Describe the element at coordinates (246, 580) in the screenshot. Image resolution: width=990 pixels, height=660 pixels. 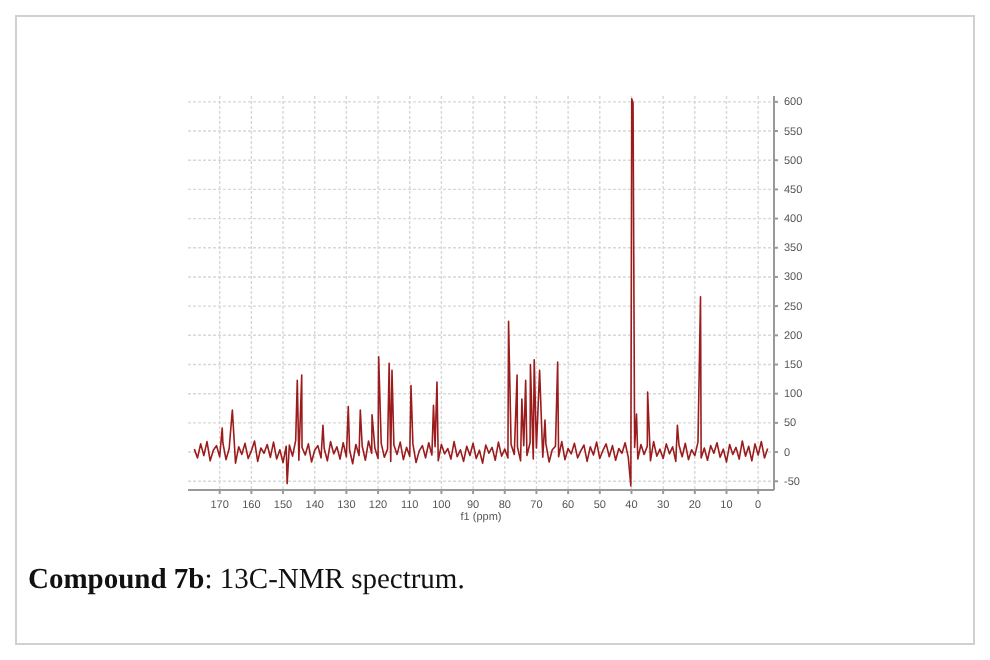
I see `text: Compound 7b: 13C-NMR spectrum.` at that location.